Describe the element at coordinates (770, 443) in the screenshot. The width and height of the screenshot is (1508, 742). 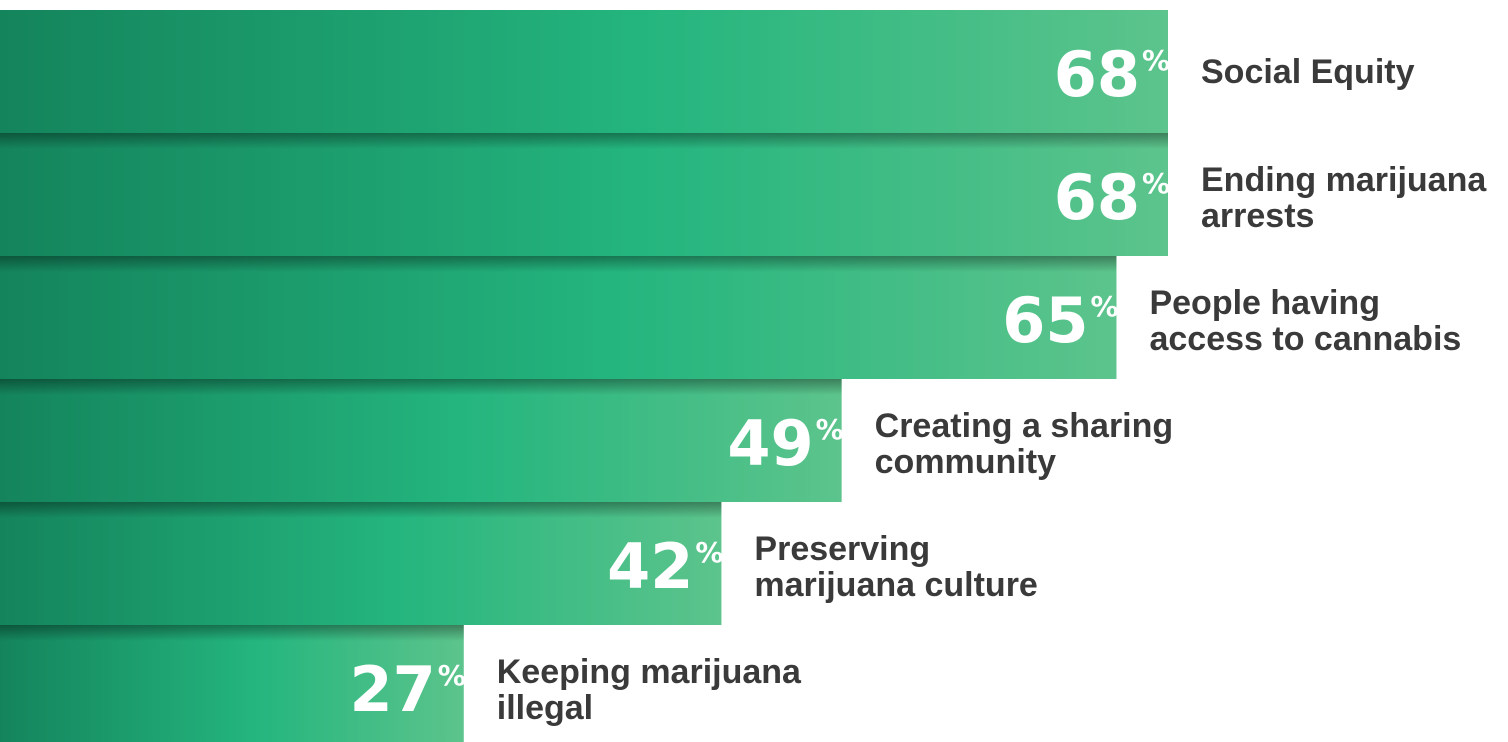
I see `bar-value-label: 49` at that location.